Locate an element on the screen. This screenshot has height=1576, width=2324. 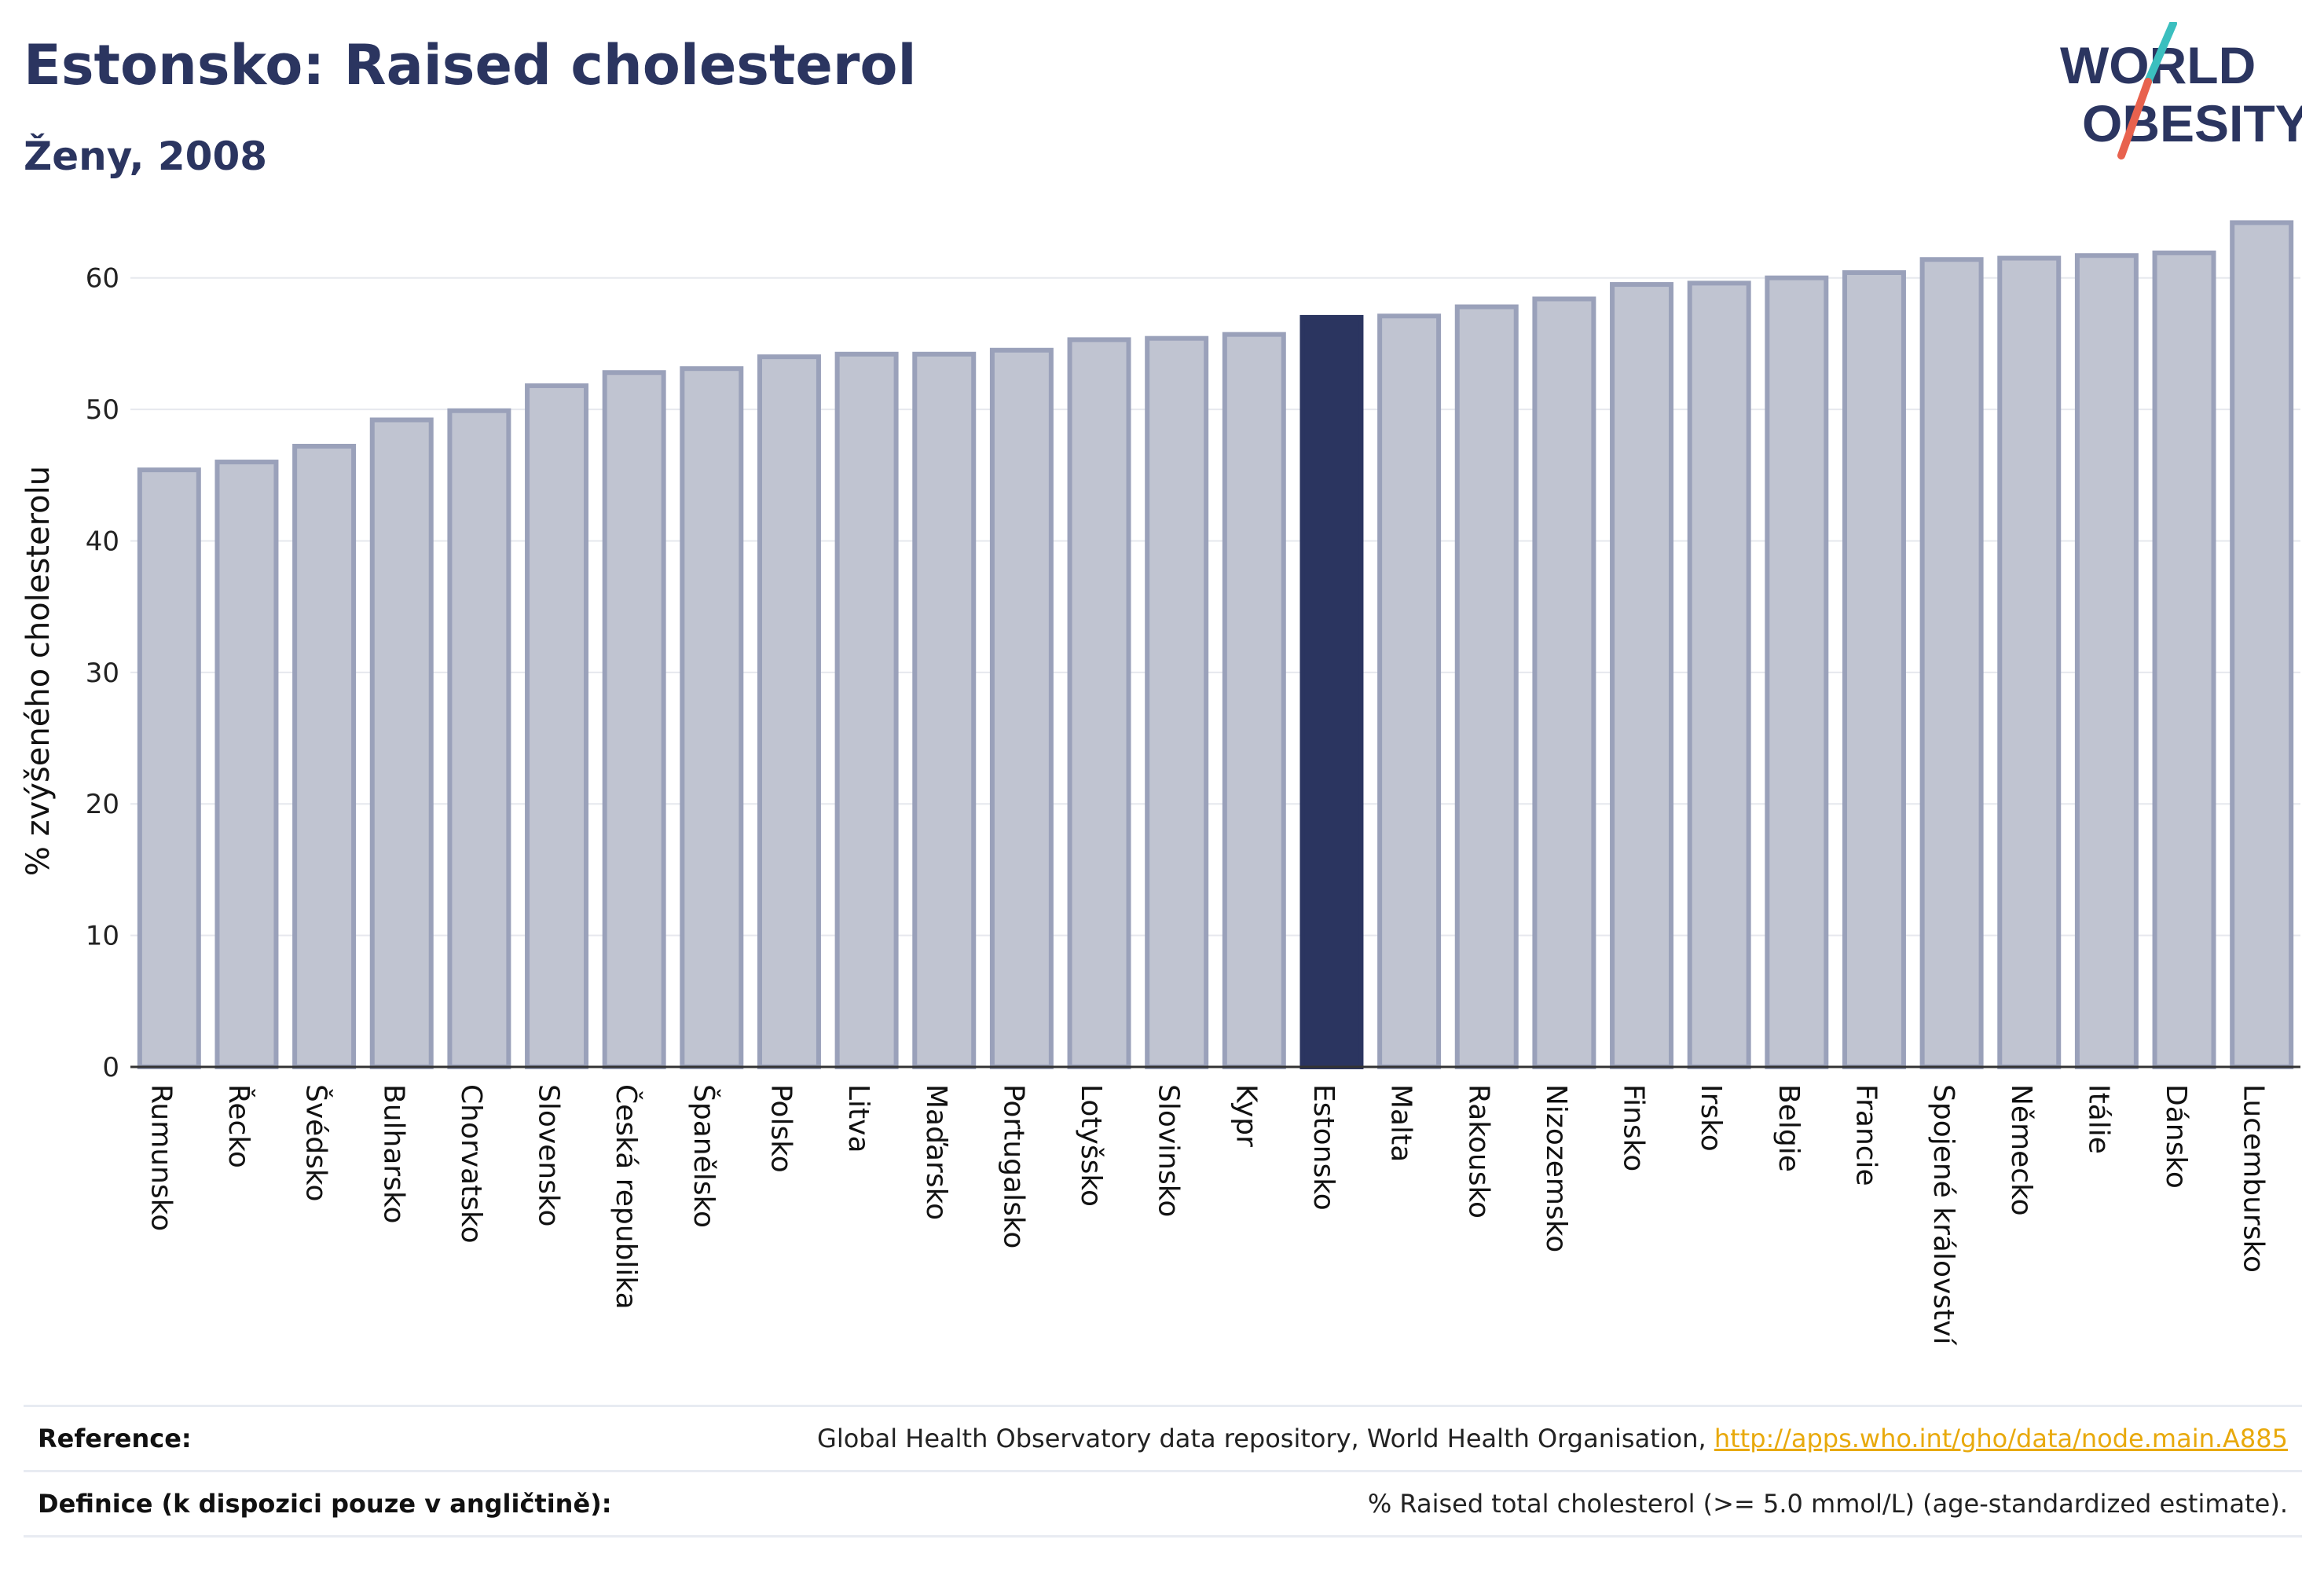
x-tick-label: Bulharsko is located at coordinates (393, 1154).